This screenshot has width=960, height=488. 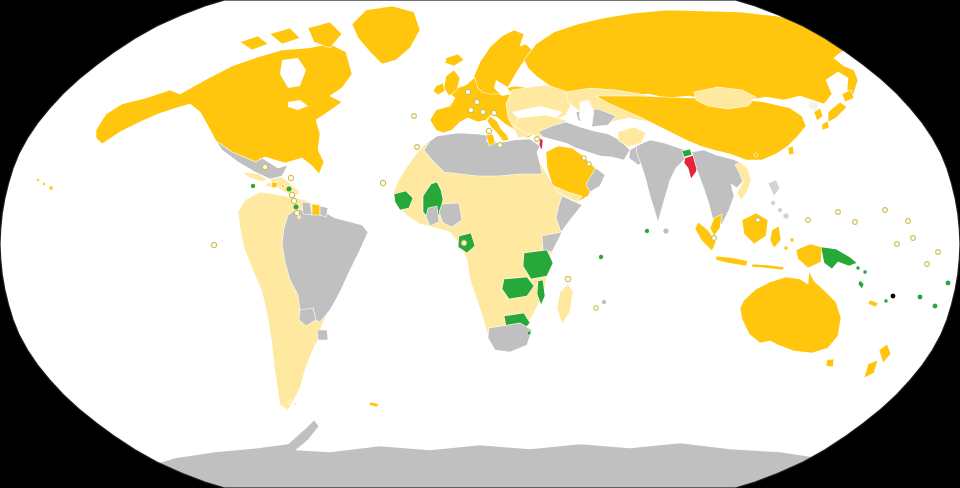 I want to click on region-luxembourg, so click(x=468, y=92).